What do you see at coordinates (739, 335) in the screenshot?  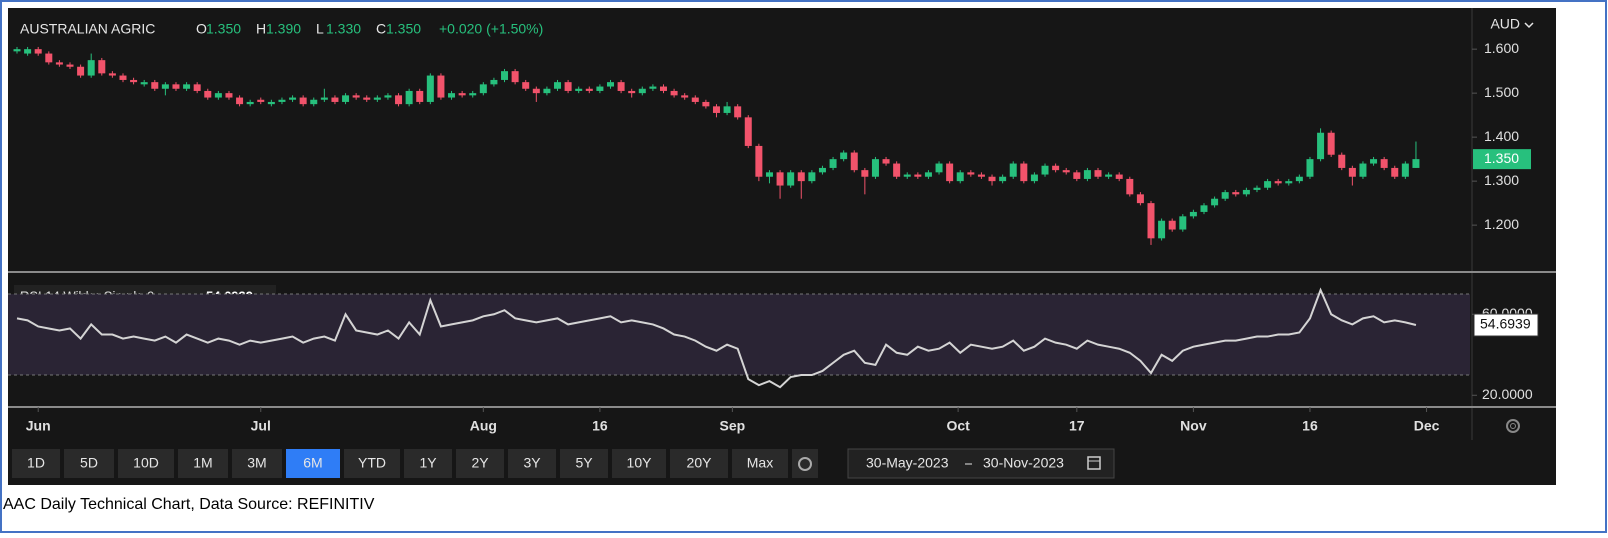 I see `rsi-band` at bounding box center [739, 335].